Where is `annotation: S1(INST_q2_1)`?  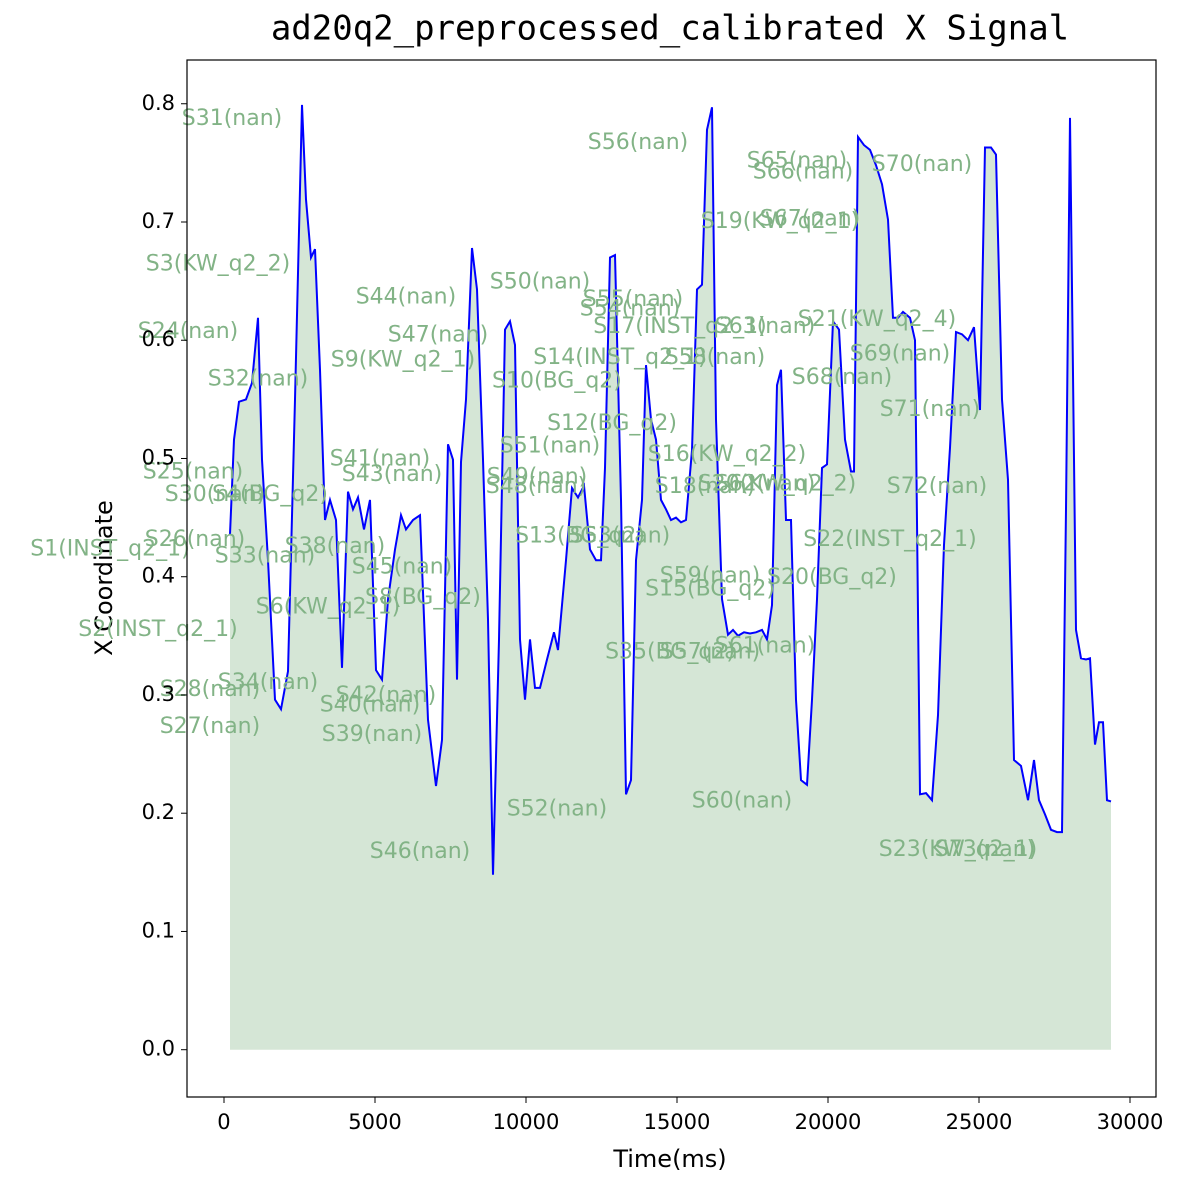 annotation: S1(INST_q2_1) is located at coordinates (109, 549).